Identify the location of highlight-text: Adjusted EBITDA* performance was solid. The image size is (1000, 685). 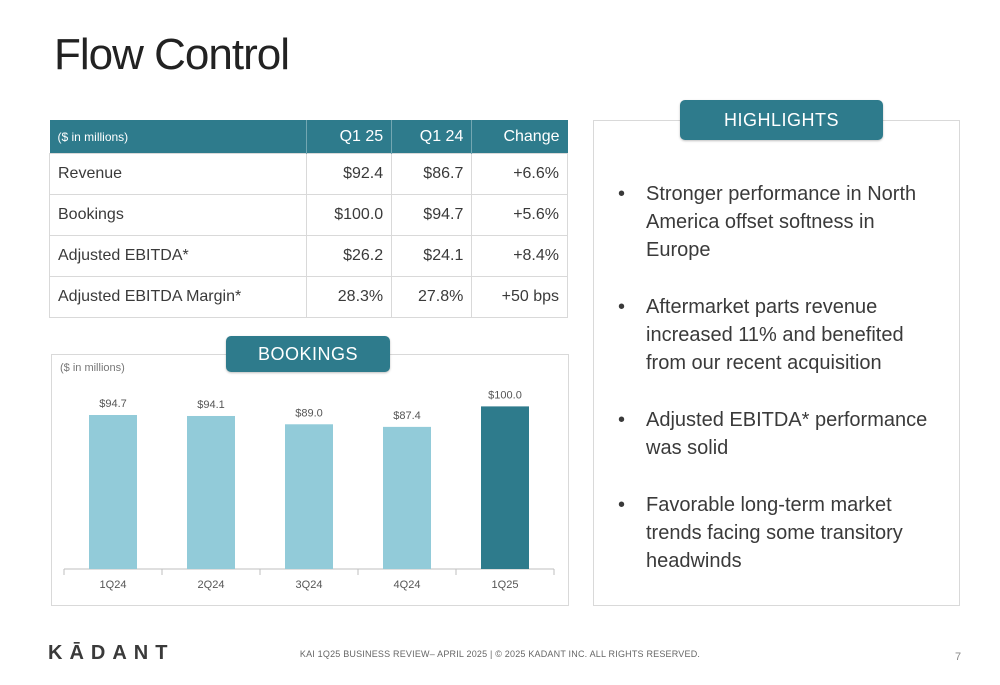
(786, 434).